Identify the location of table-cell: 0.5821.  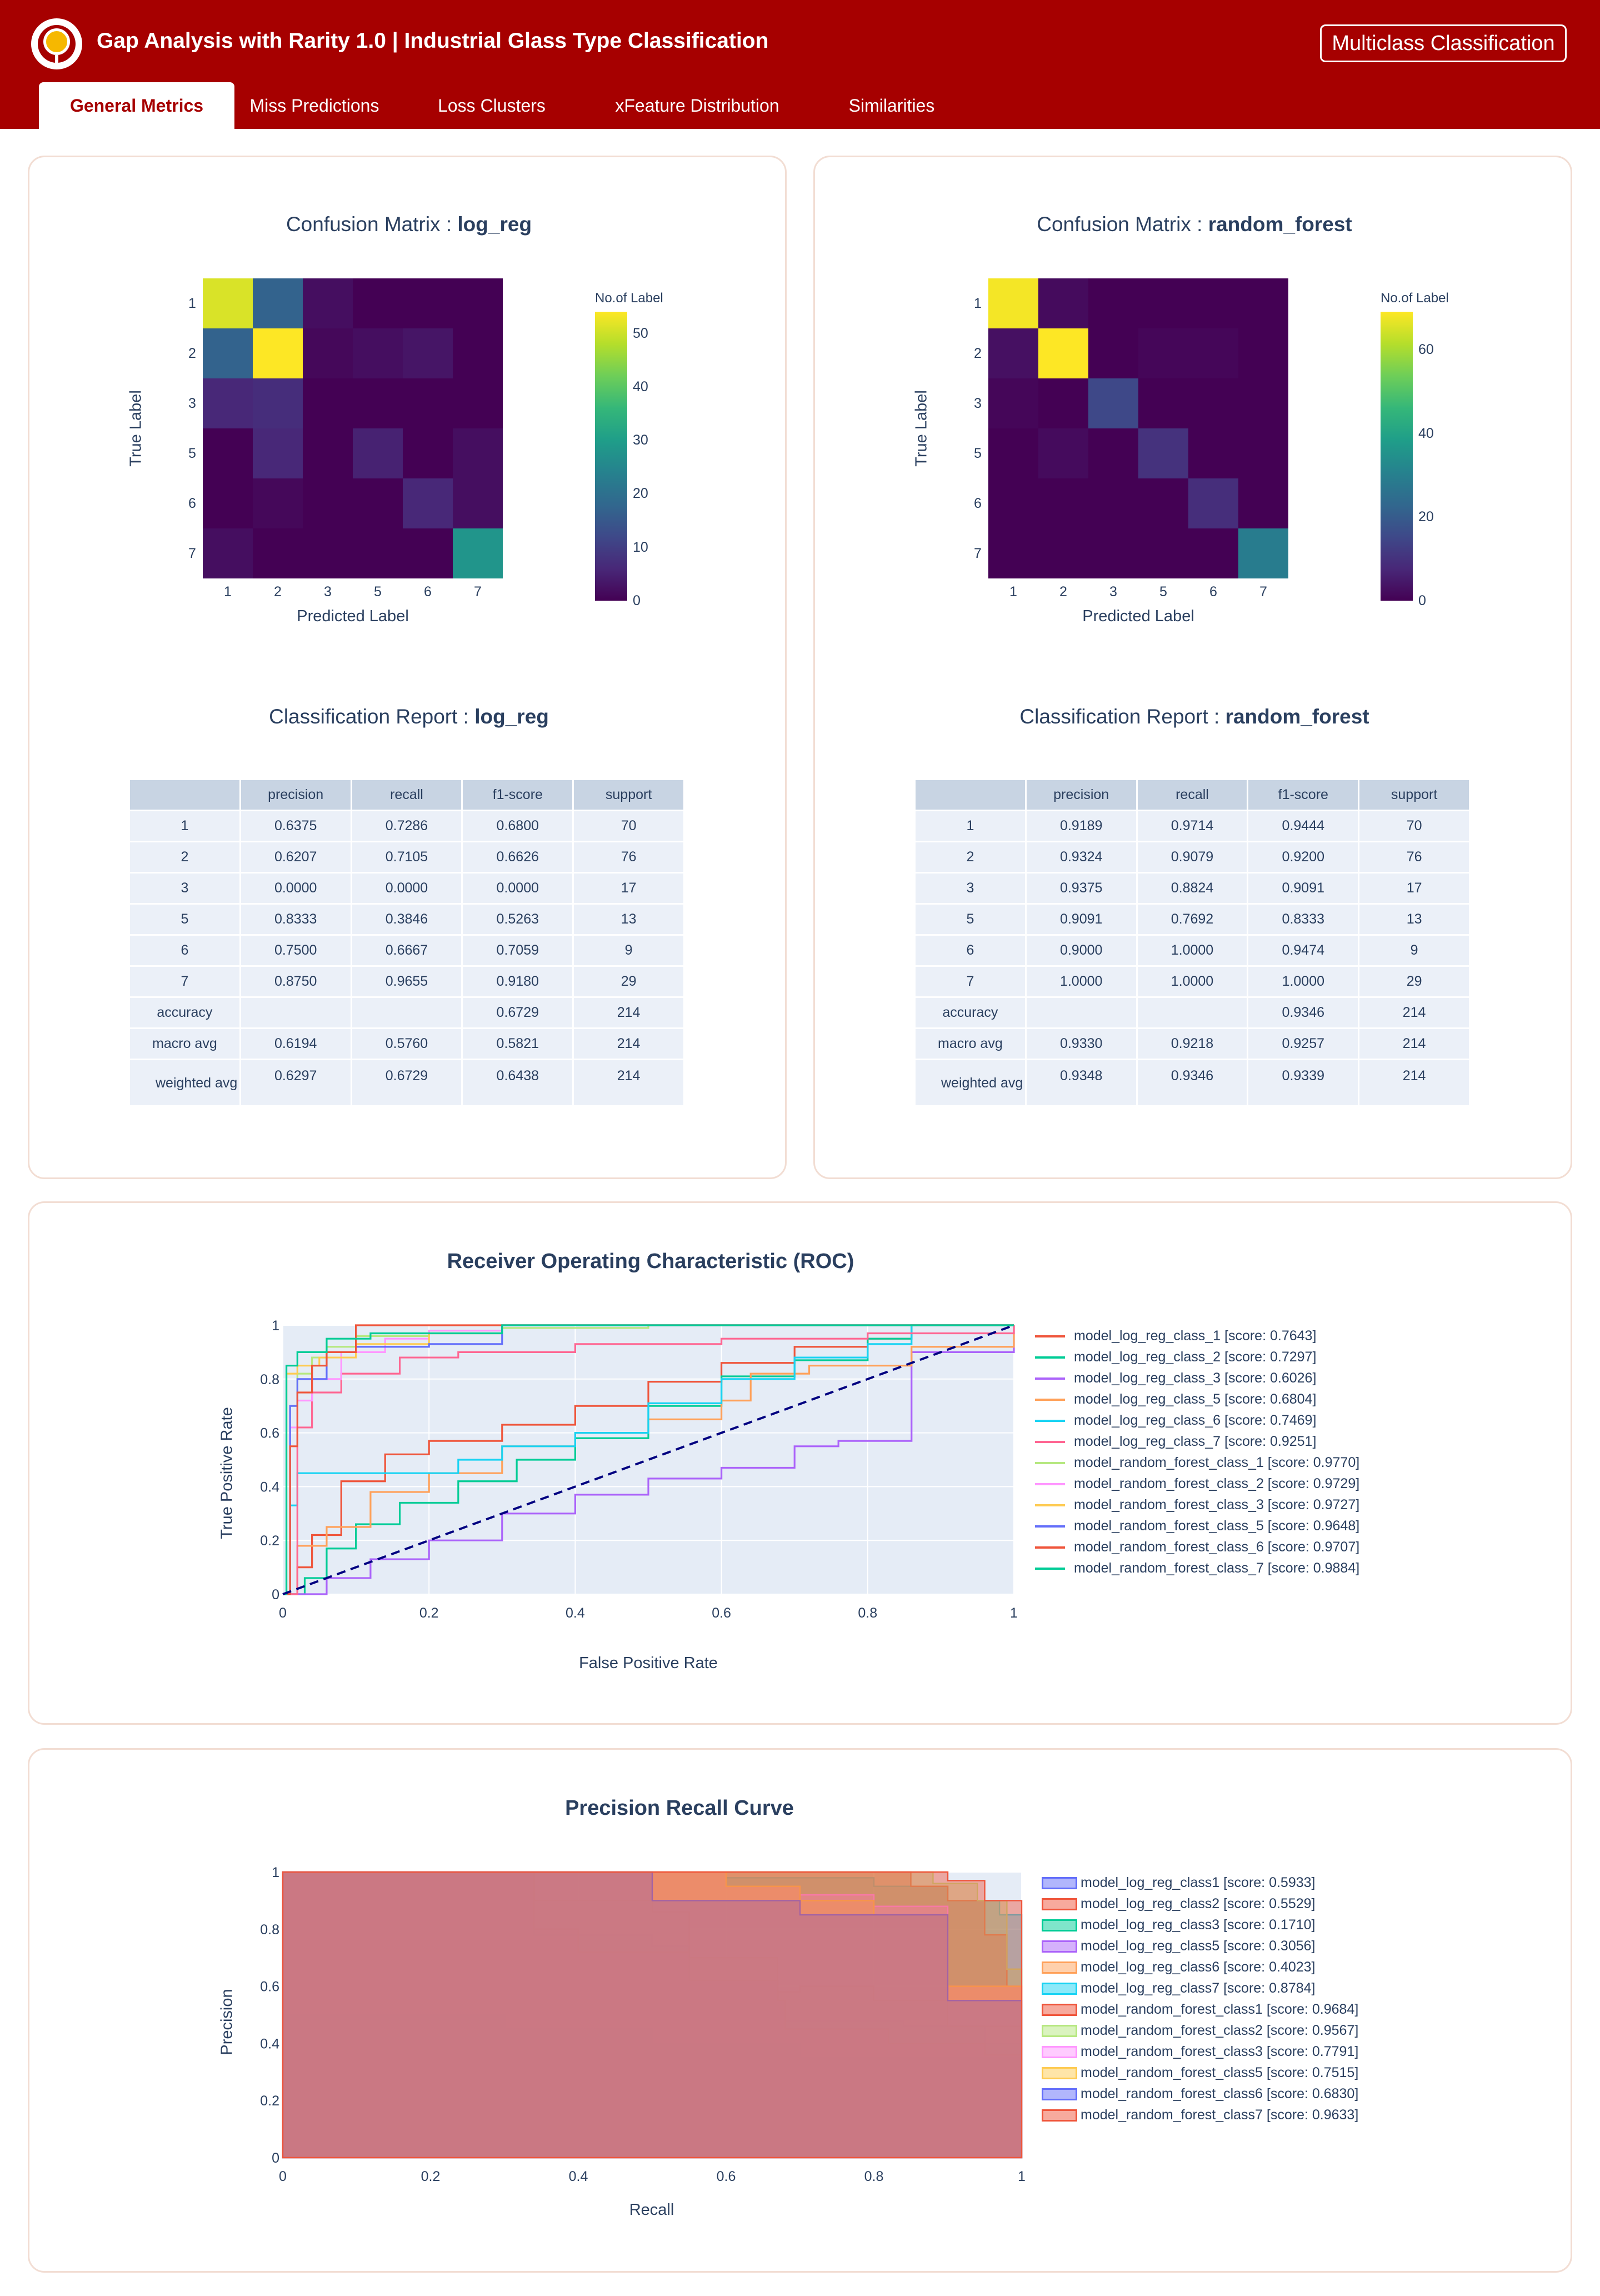
(517, 1043).